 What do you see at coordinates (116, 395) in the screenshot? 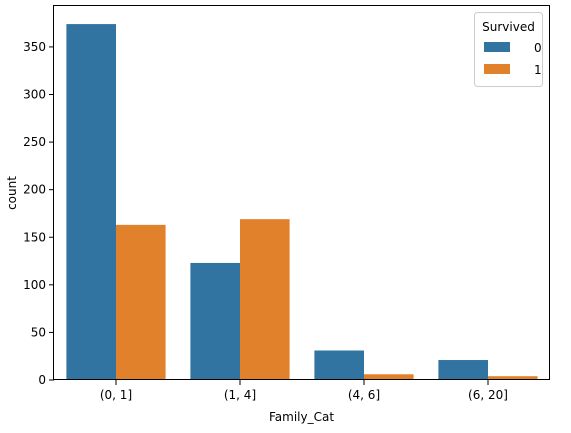
I see `x-tick-label: (0, 1]` at bounding box center [116, 395].